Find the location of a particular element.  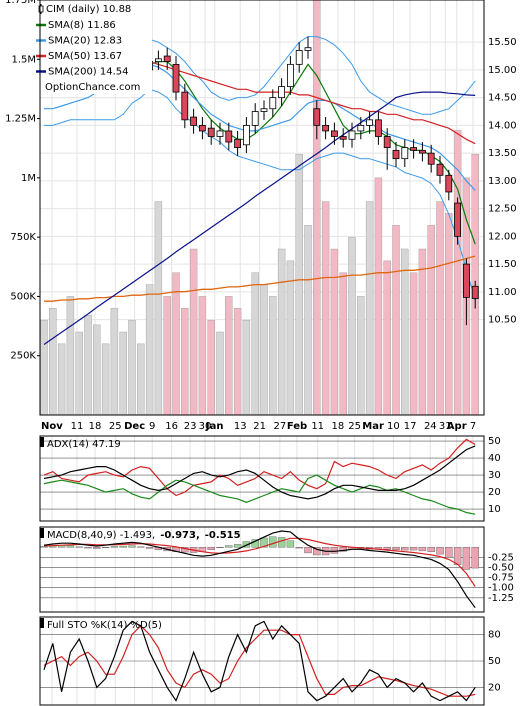

volume-tick-label: 1.25M is located at coordinates (20, 119).